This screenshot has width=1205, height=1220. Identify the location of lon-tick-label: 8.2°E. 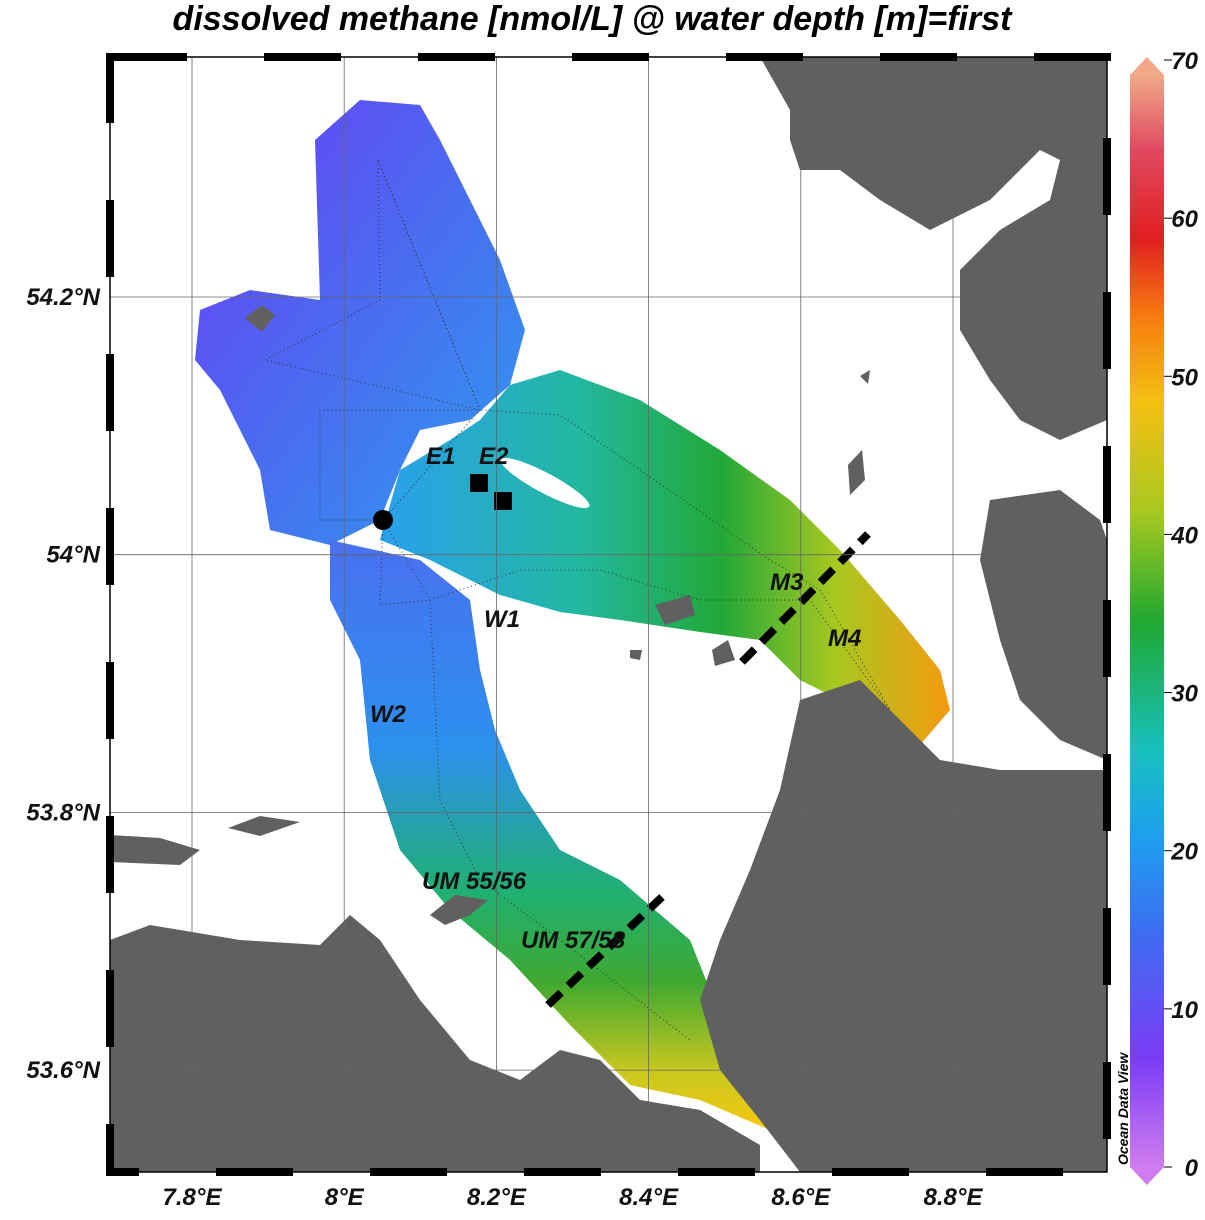
(497, 1197).